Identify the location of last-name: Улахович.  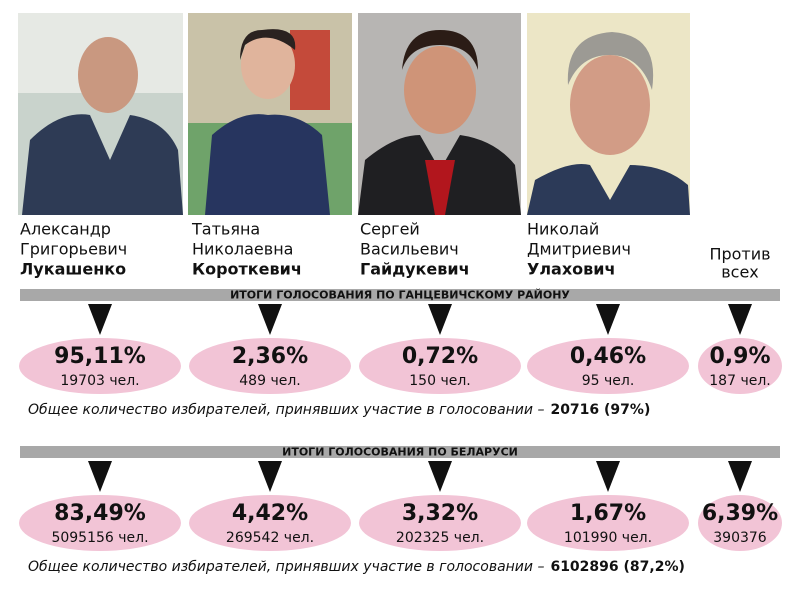
(571, 269).